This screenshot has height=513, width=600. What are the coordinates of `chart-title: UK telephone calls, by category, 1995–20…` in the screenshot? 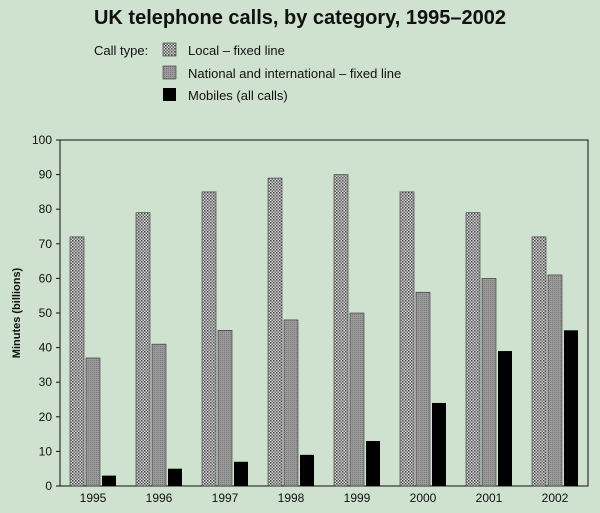 It's located at (300, 18).